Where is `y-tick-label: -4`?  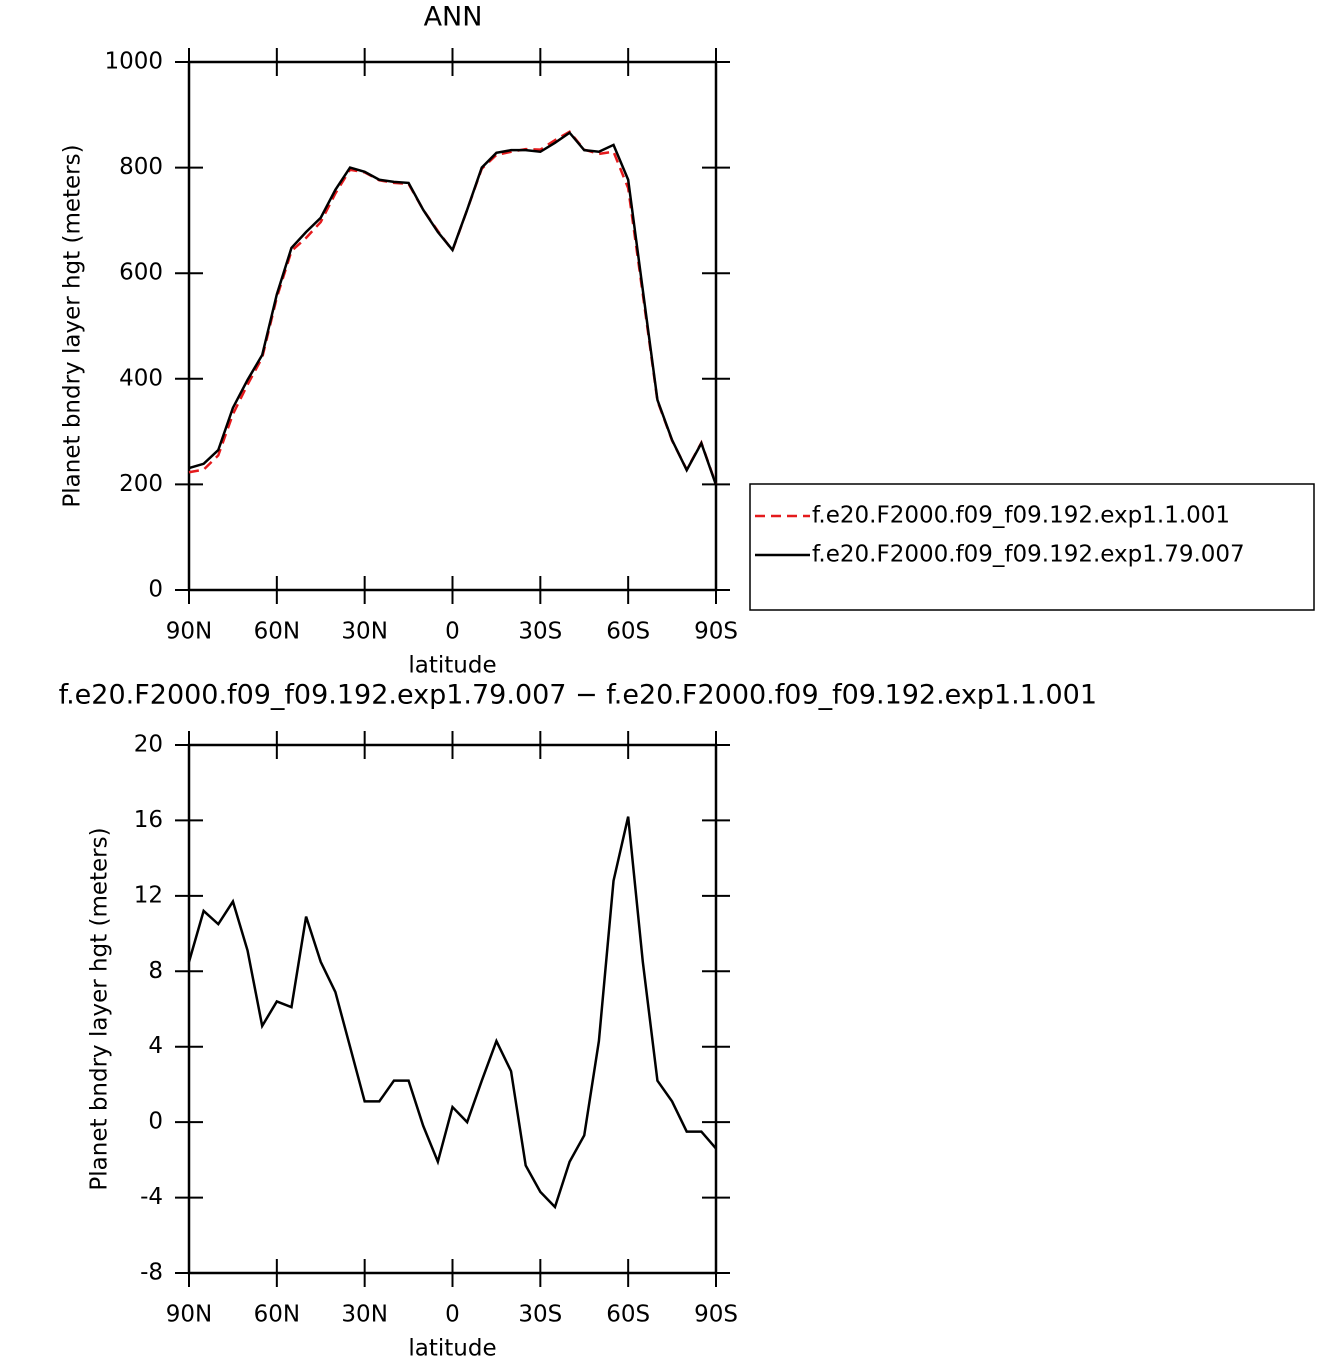 y-tick-label: -4 is located at coordinates (151, 1197).